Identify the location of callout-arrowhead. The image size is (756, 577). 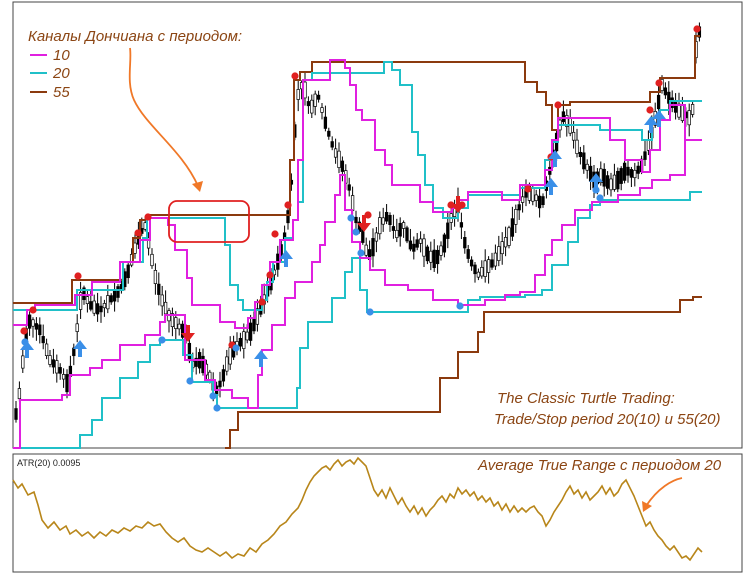
(197, 186).